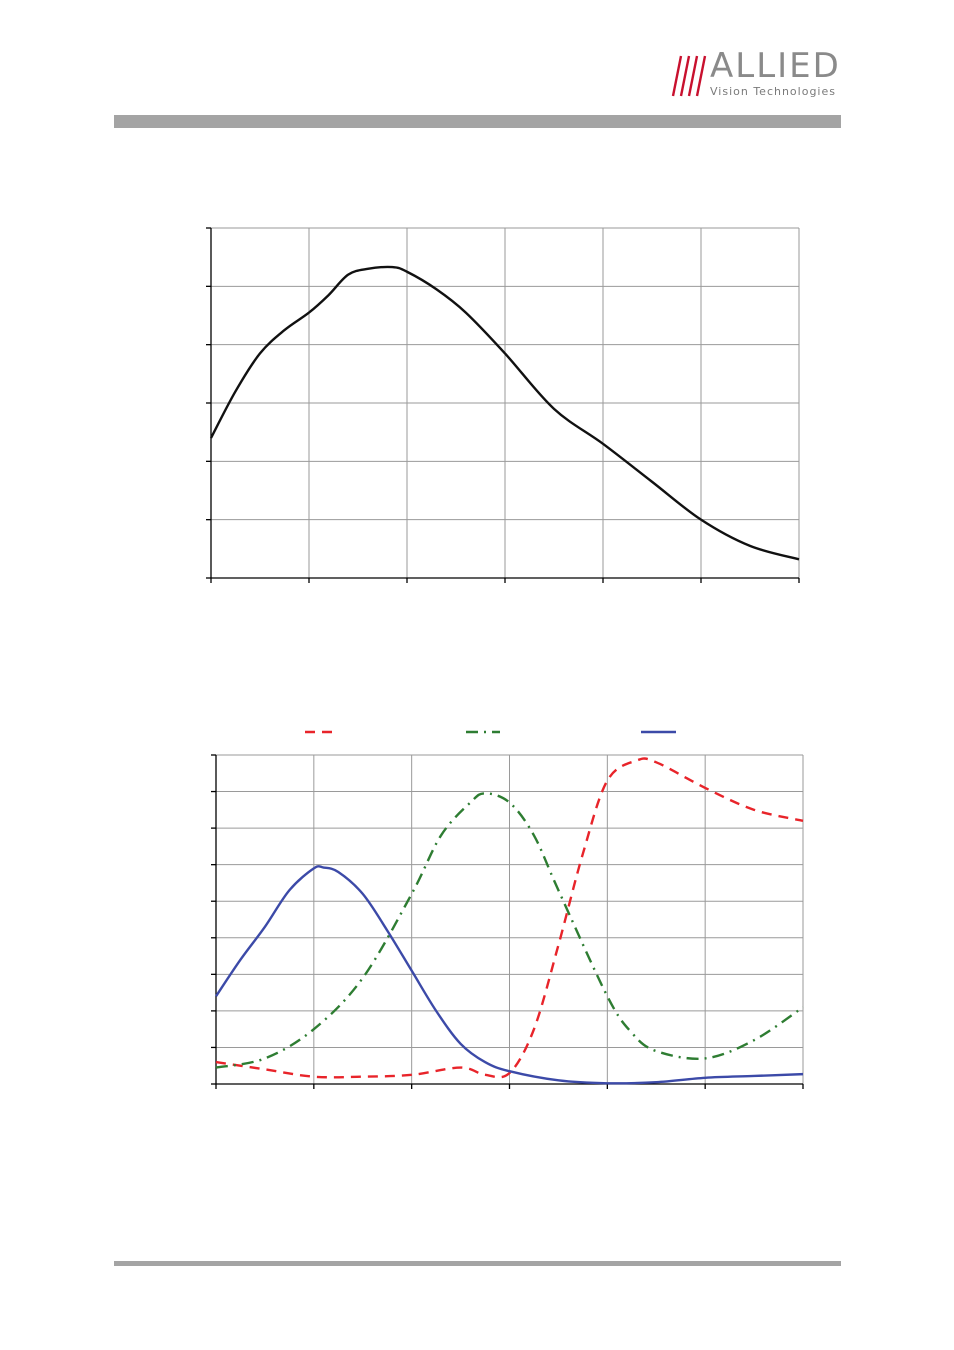 This screenshot has height=1350, width=954. I want to click on footer-rule, so click(477, 1263).